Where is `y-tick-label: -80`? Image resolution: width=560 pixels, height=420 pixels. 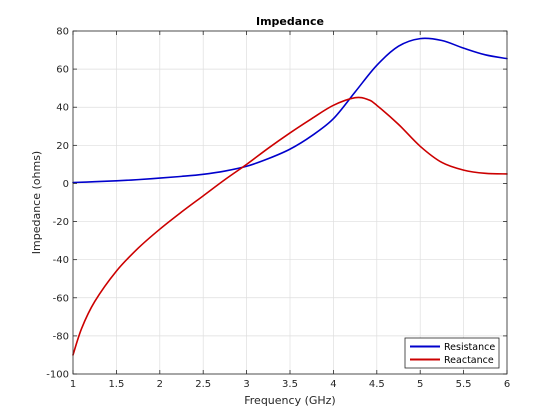
y-tick-label: -80 is located at coordinates (61, 336).